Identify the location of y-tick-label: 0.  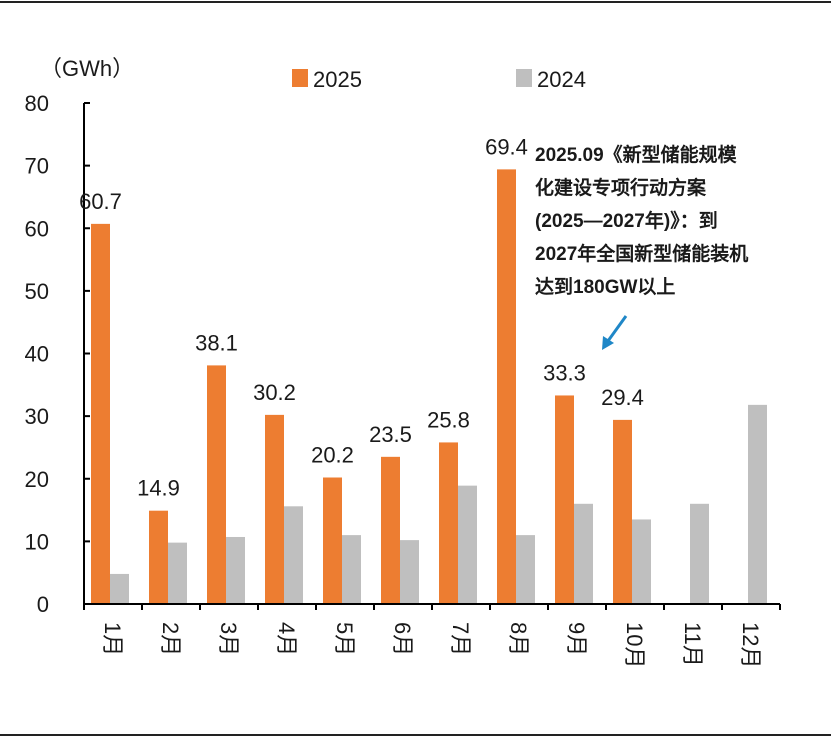
(43, 604).